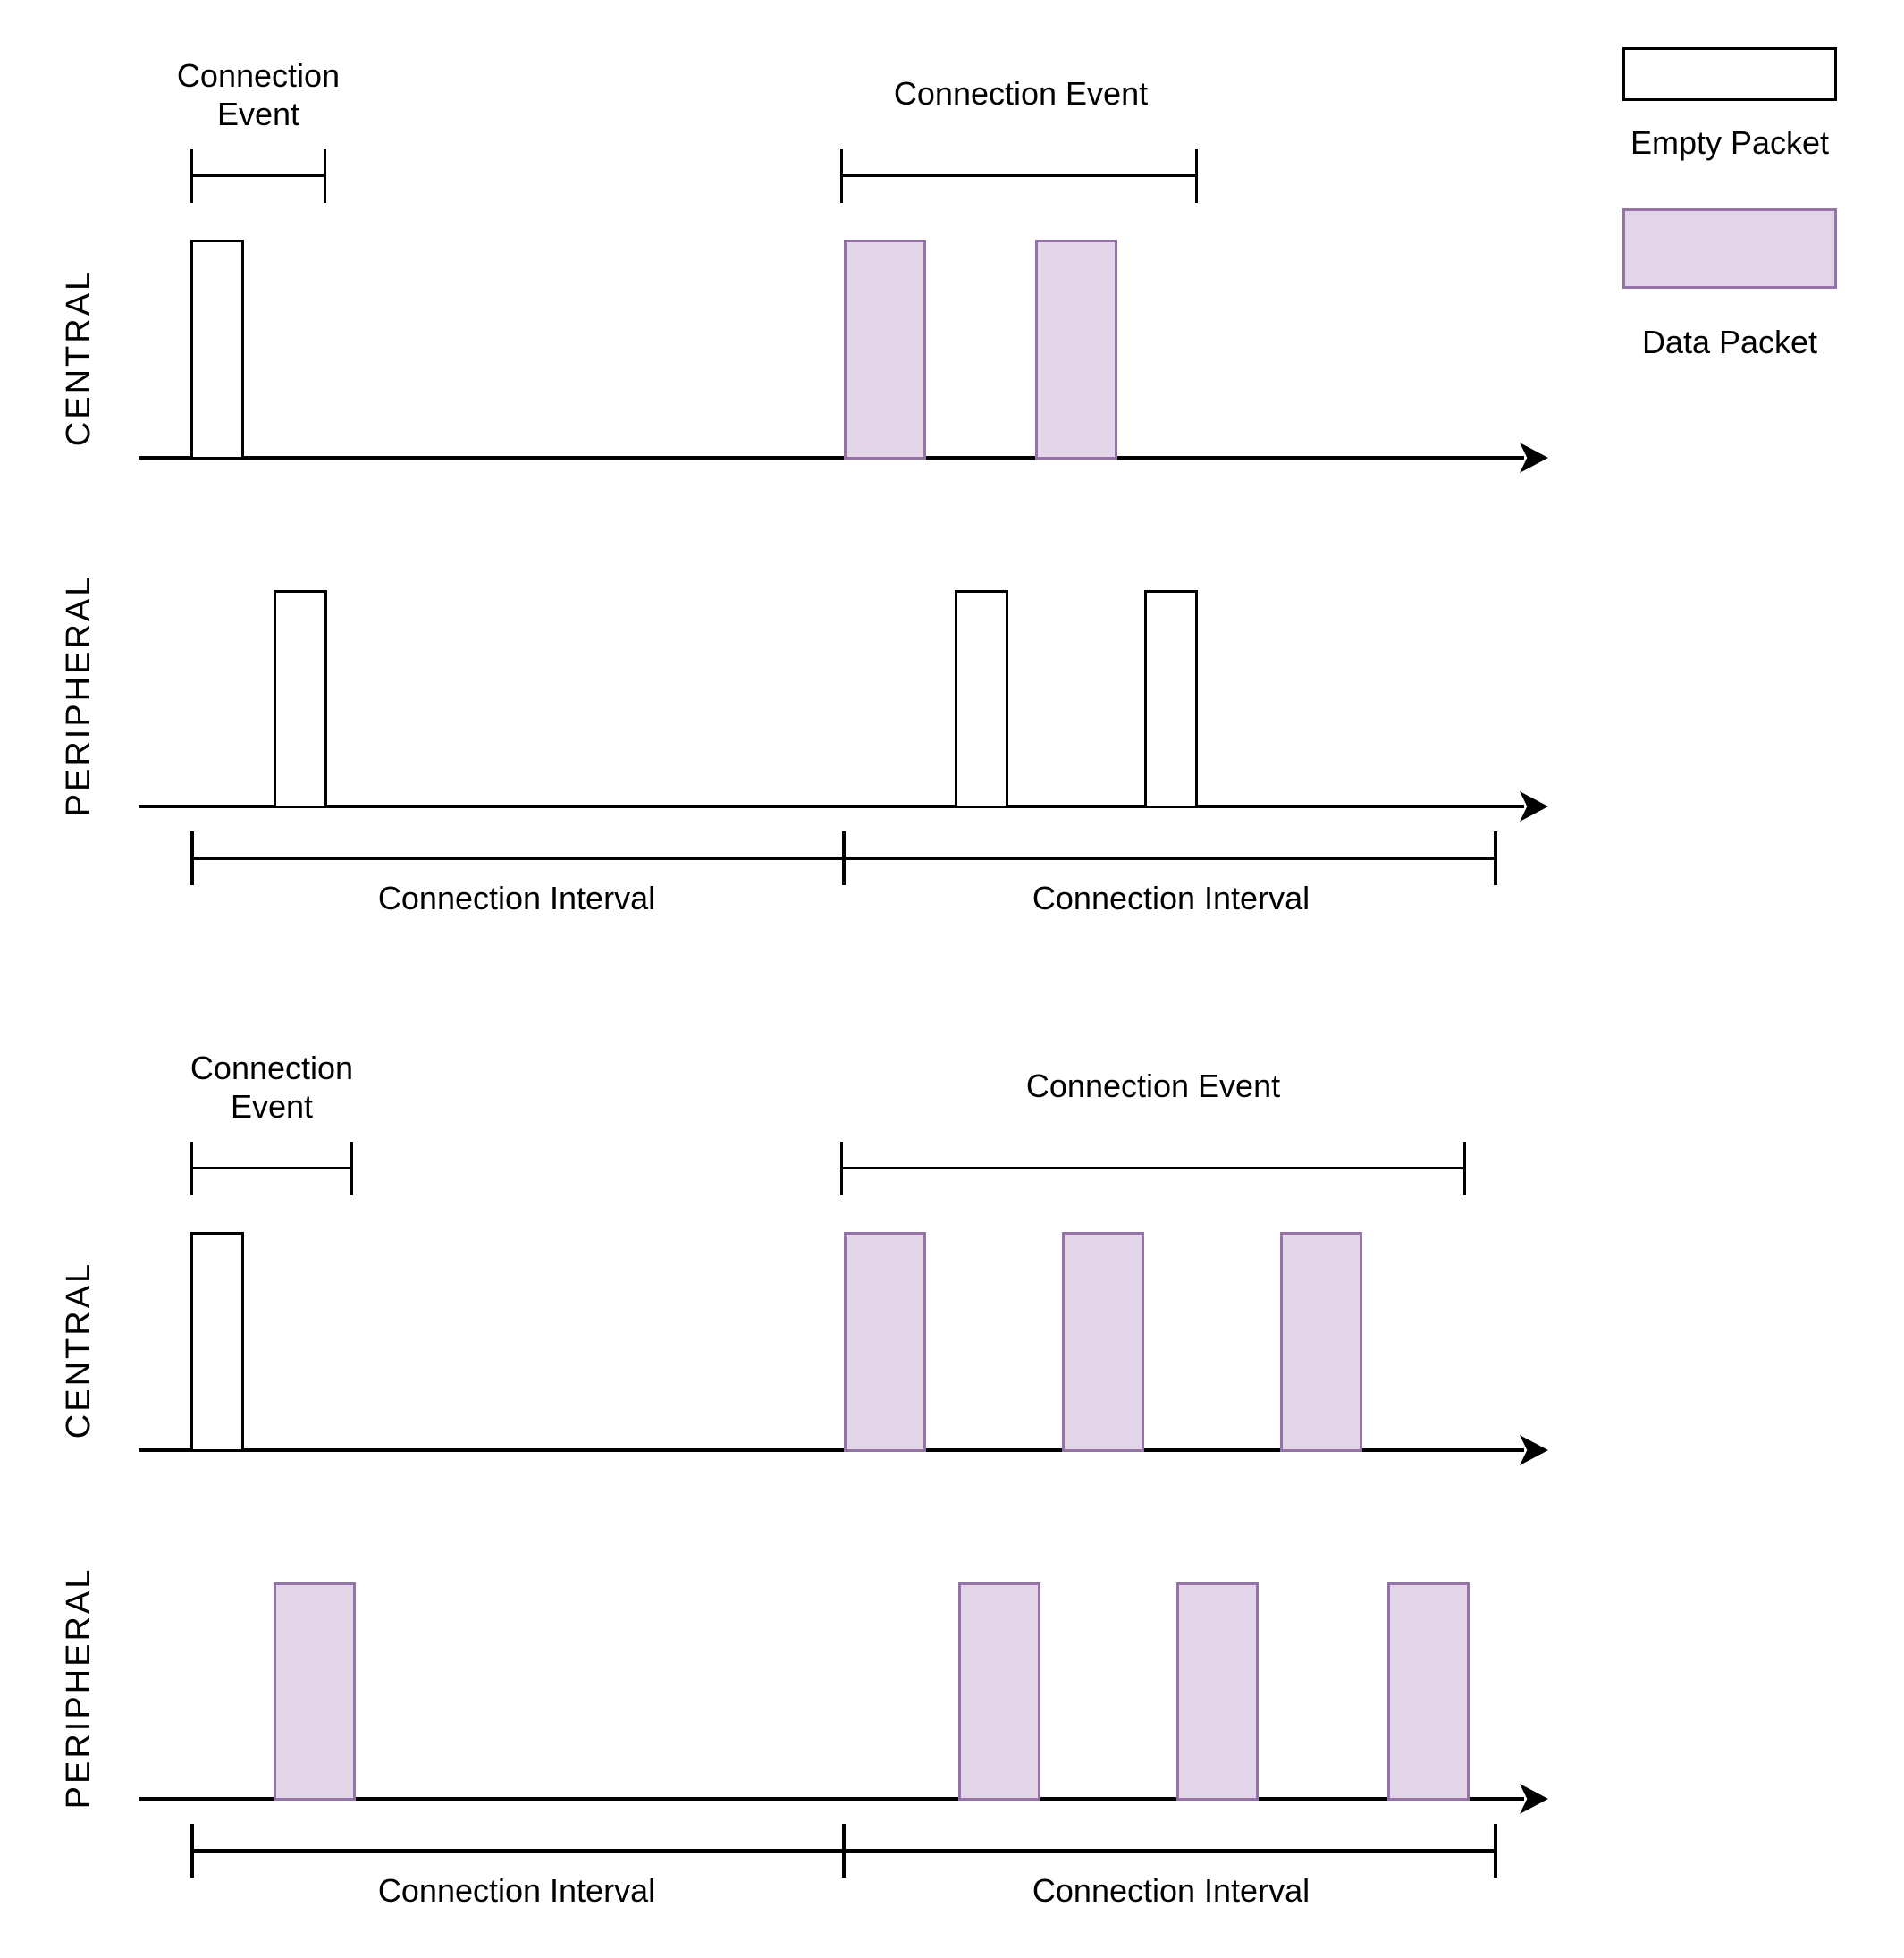  What do you see at coordinates (1729, 74) in the screenshot?
I see `legend-empty-packet-swatch` at bounding box center [1729, 74].